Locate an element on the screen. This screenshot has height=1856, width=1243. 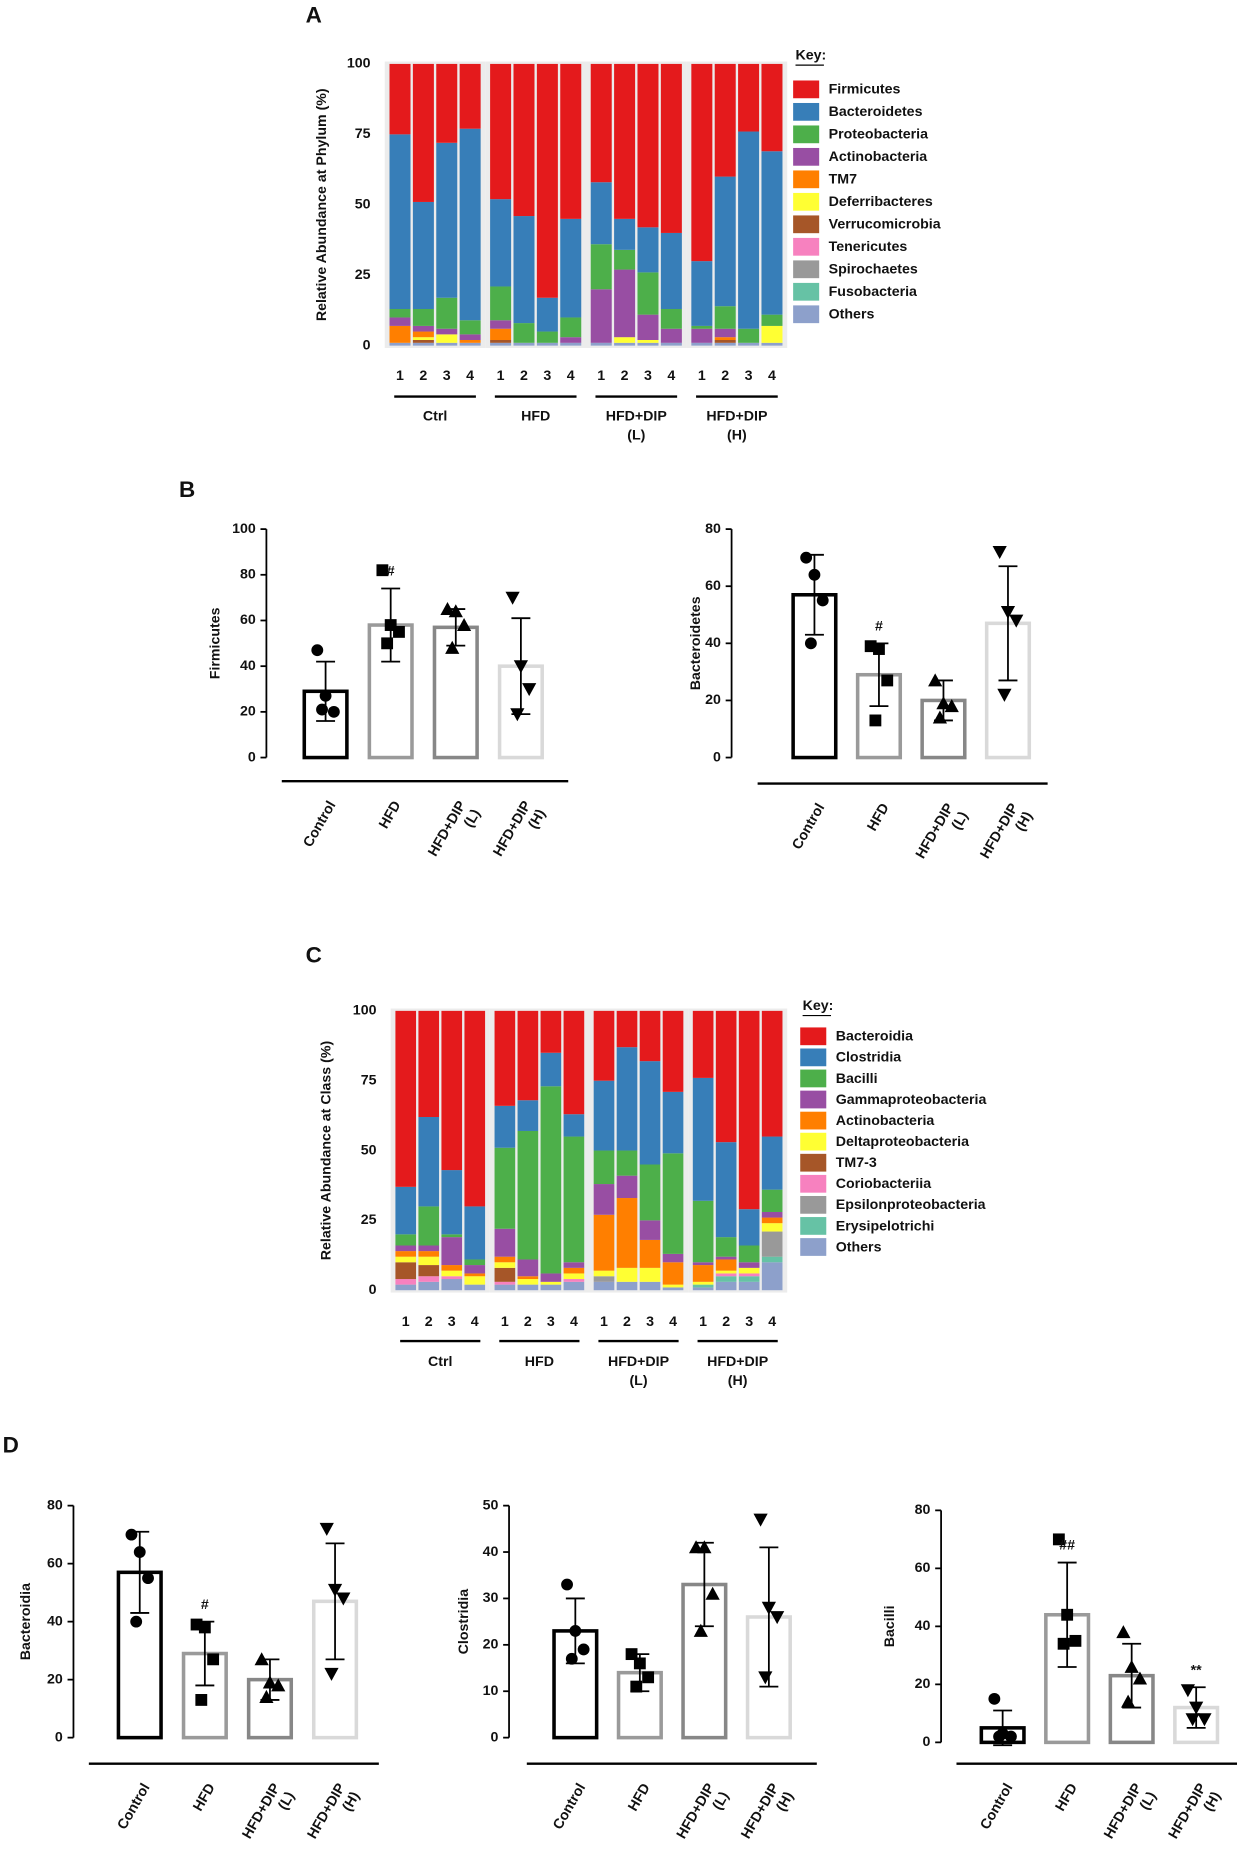
y-axis-label: Bacilli is located at coordinates (890, 1626).